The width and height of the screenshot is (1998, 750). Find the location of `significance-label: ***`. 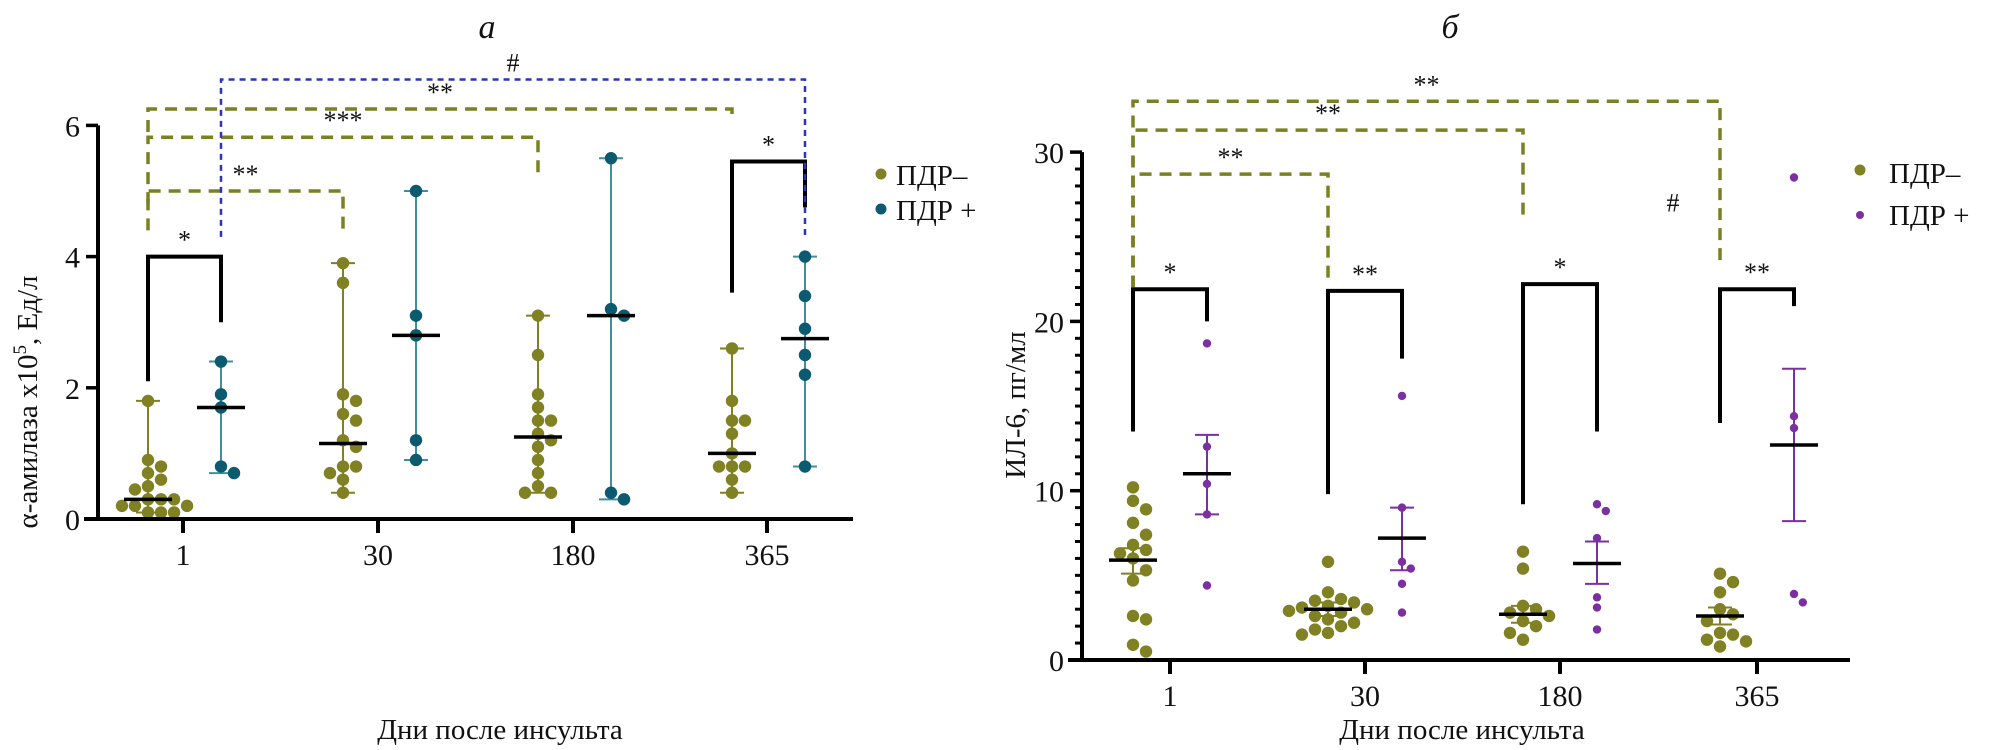

significance-label: *** is located at coordinates (343, 120).